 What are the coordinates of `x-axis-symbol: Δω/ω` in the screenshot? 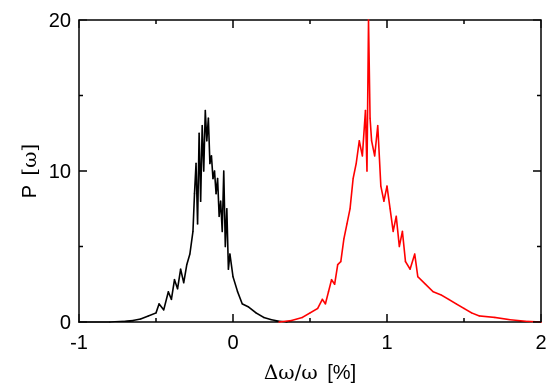 It's located at (291, 372).